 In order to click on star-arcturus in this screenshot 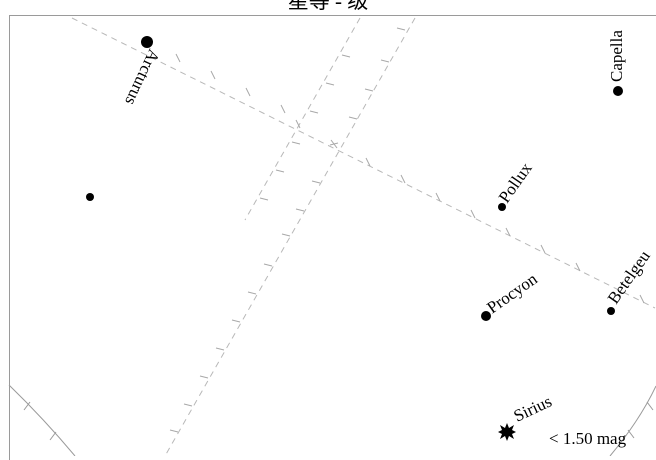, I will do `click(147, 42)`.